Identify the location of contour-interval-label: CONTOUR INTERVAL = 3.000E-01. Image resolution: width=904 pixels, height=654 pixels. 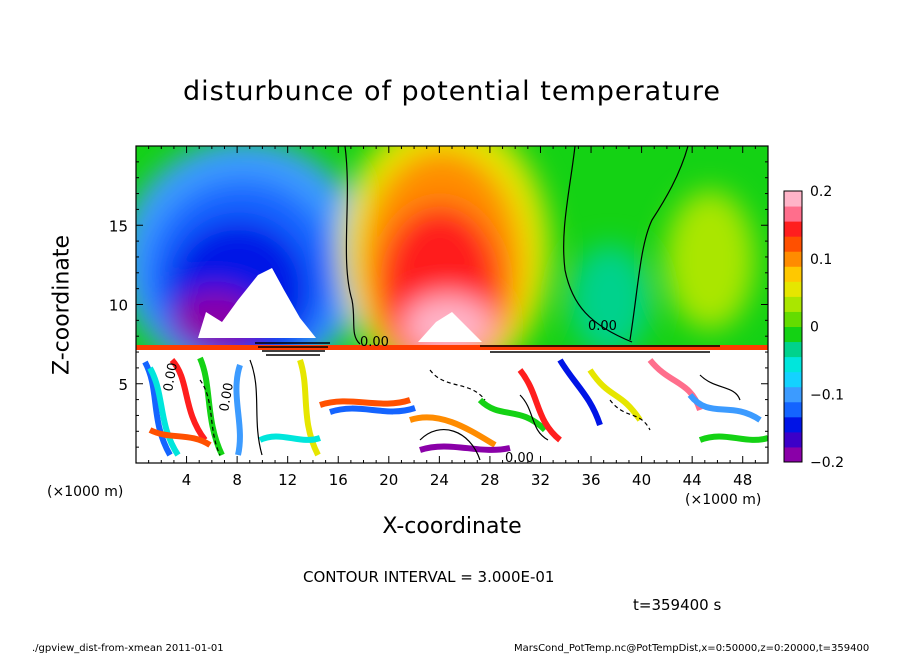
(429, 577).